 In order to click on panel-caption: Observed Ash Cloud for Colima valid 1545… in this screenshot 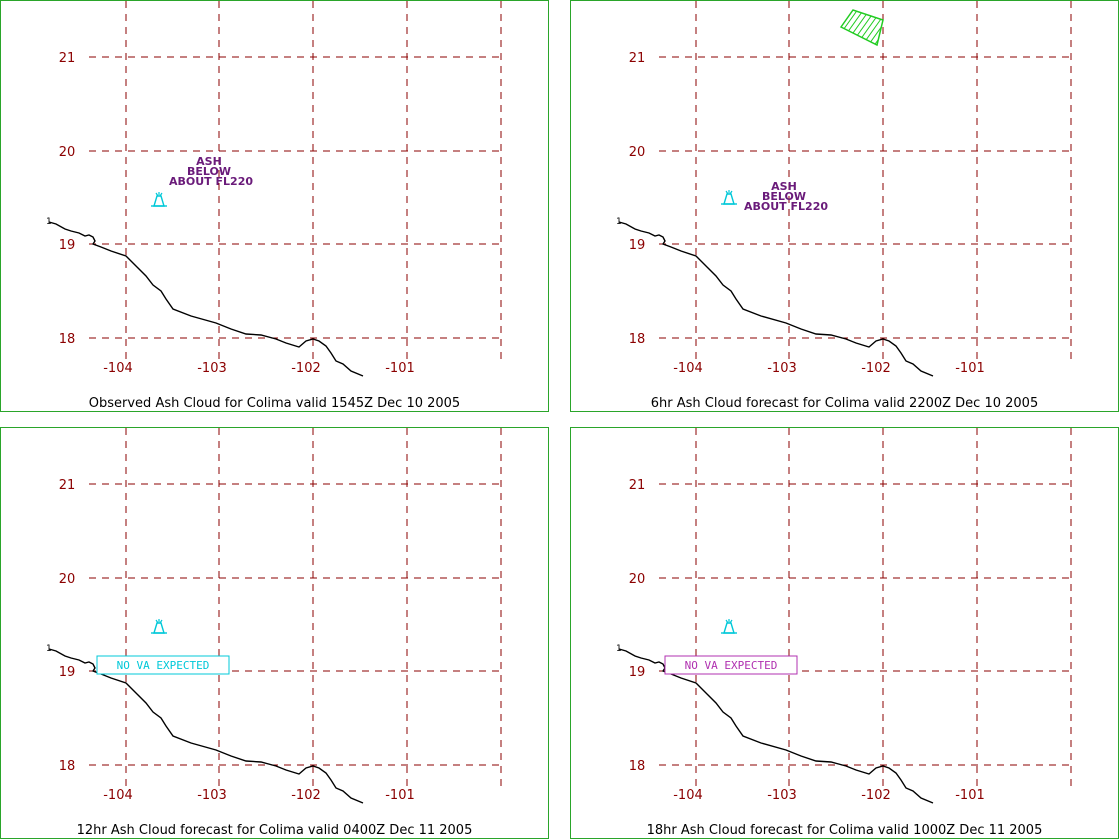, I will do `click(274, 403)`.